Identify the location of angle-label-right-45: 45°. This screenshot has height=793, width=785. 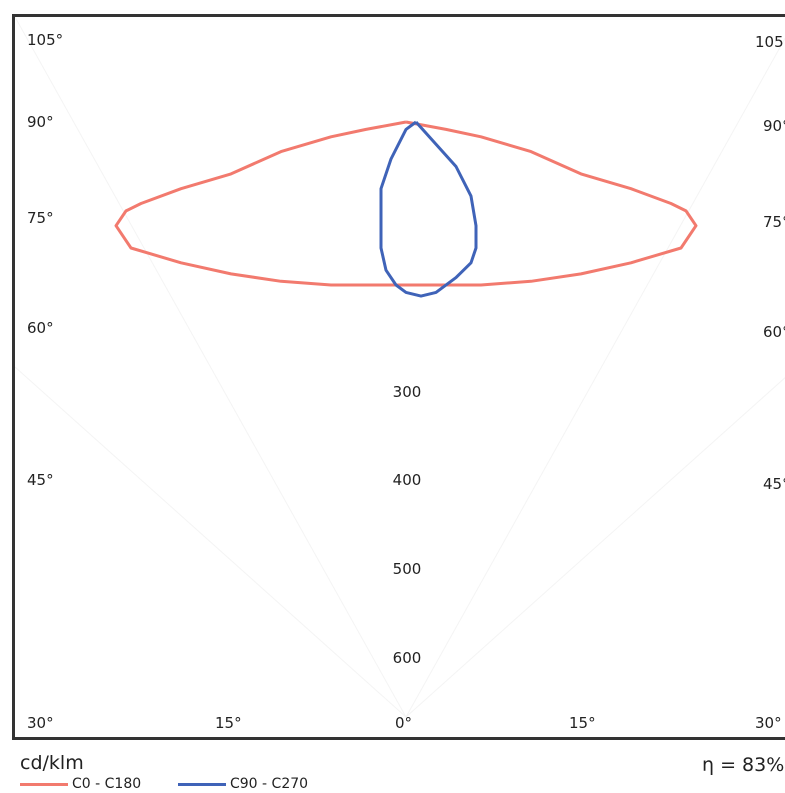
(774, 484).